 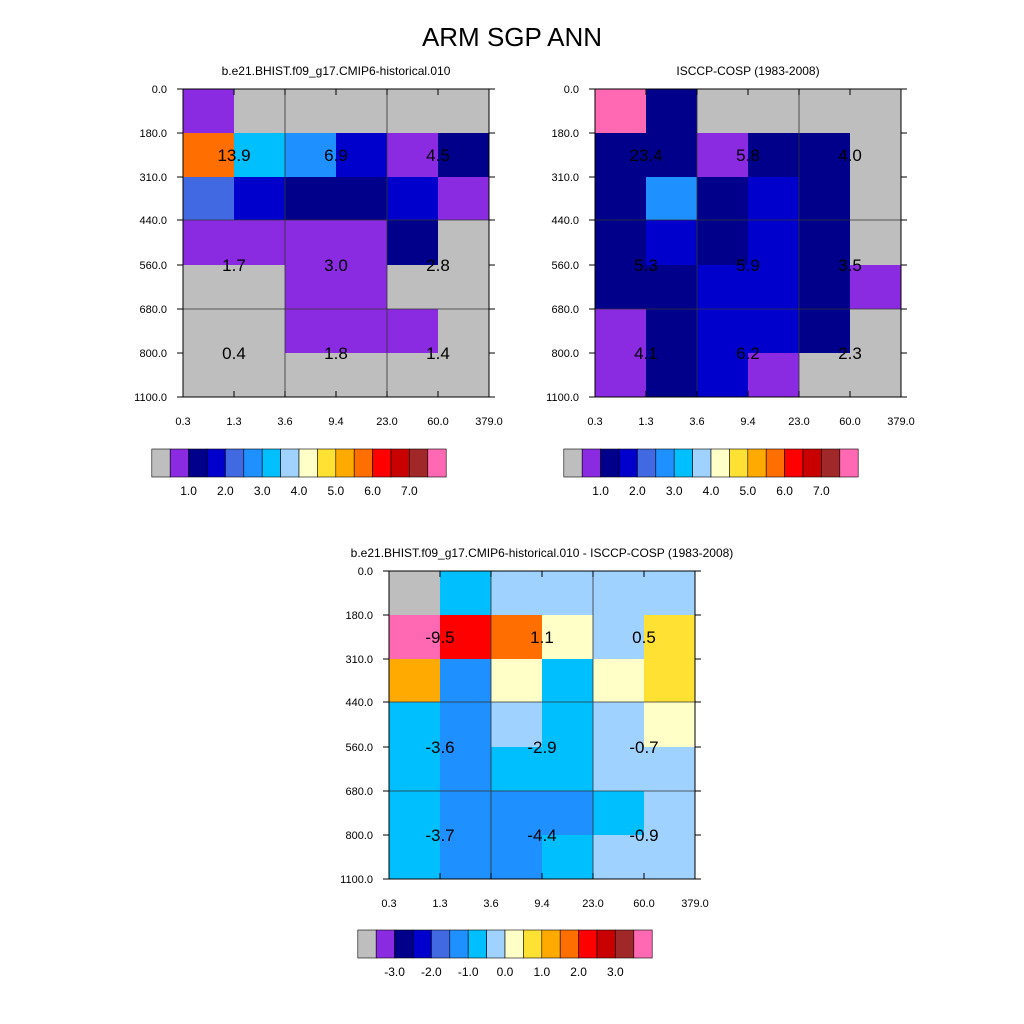 What do you see at coordinates (643, 747) in the screenshot?
I see `block-value-label: -0.7` at bounding box center [643, 747].